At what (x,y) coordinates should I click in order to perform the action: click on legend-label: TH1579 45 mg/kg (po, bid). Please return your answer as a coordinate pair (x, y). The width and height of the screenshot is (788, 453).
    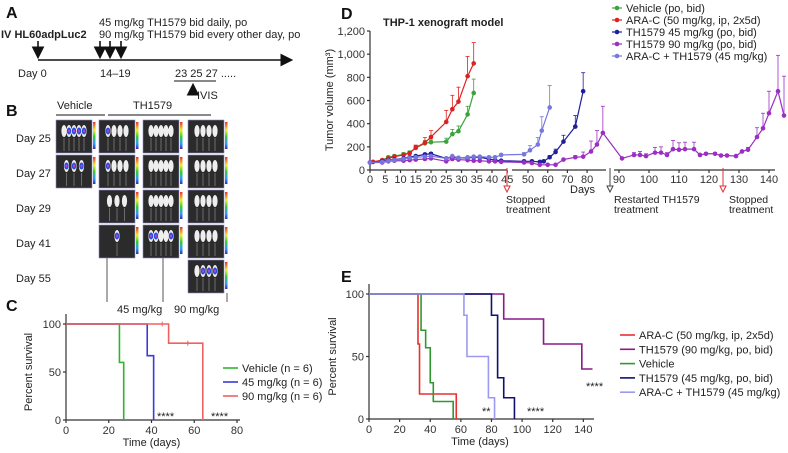
    Looking at the image, I should click on (691, 33).